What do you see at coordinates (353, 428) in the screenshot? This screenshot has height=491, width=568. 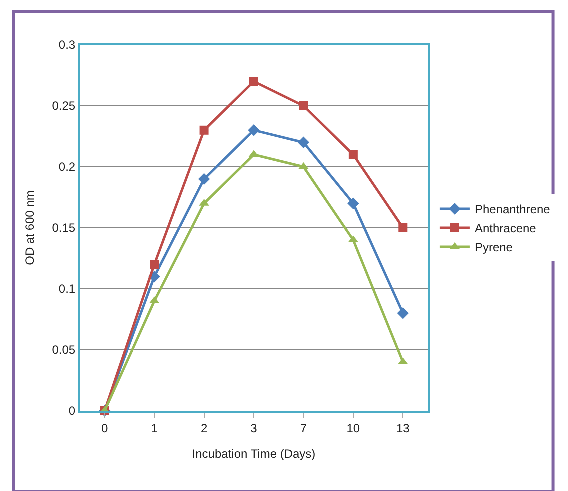 I see `x-tick-label: 10` at bounding box center [353, 428].